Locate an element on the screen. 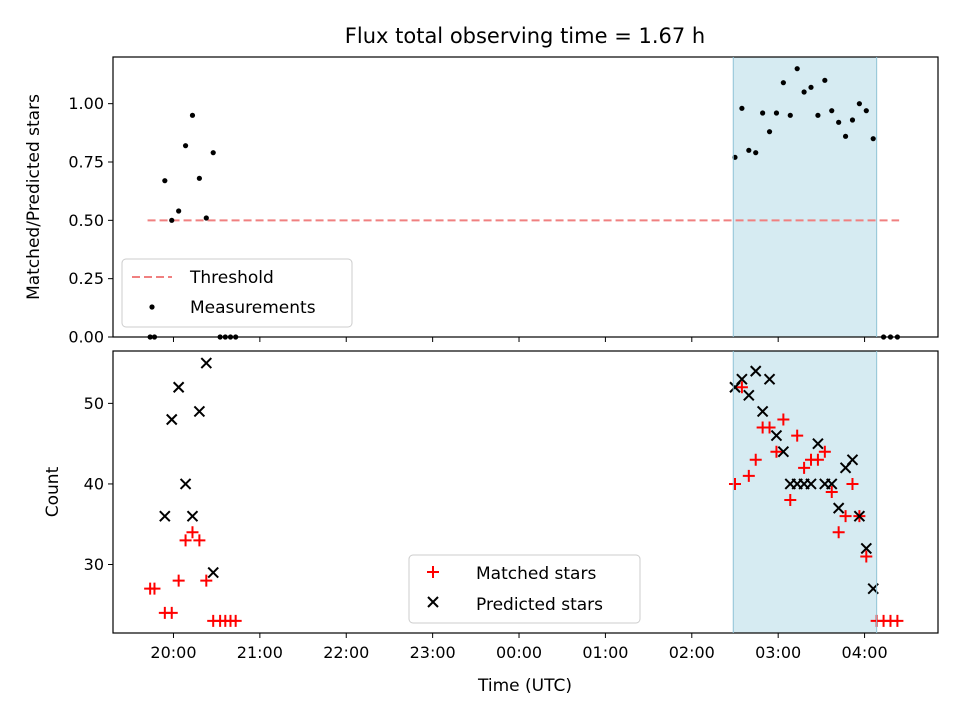 This screenshot has width=960, height=720. x-tick-label: 01:00 is located at coordinates (605, 652).